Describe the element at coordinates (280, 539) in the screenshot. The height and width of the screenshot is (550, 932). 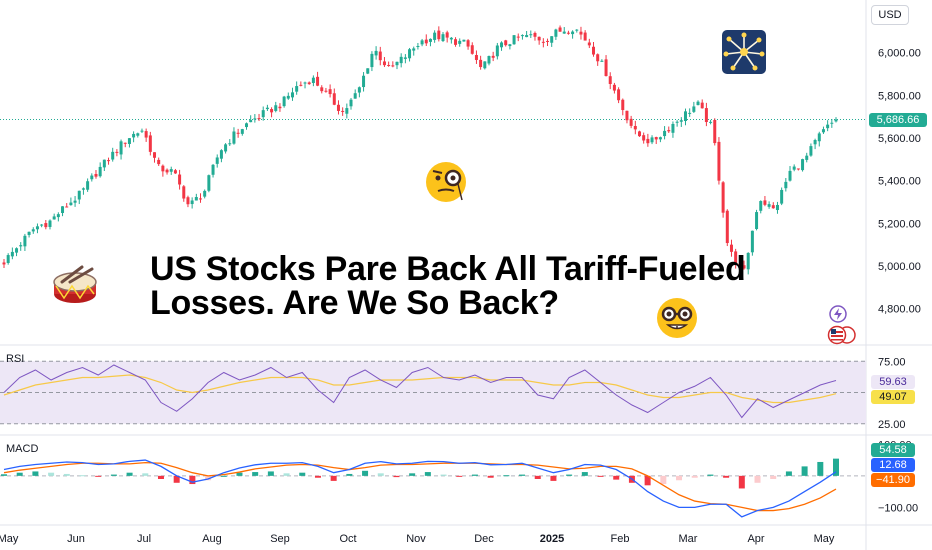
I see `time-tick-label: Sep` at that location.